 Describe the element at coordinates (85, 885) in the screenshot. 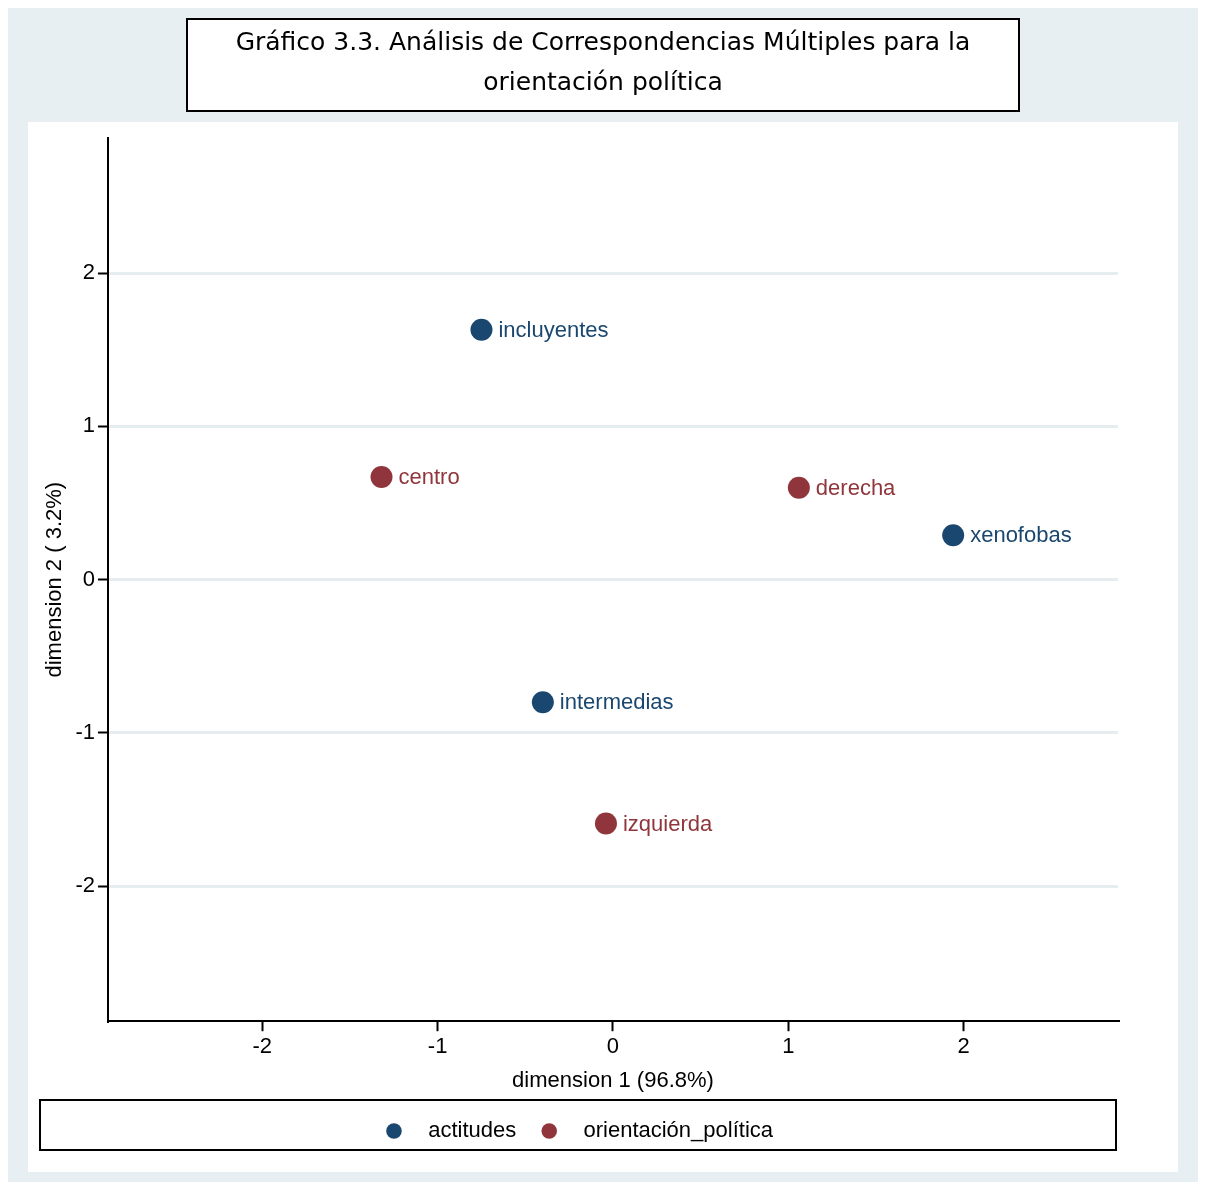

I see `y-tick-label: -2` at that location.